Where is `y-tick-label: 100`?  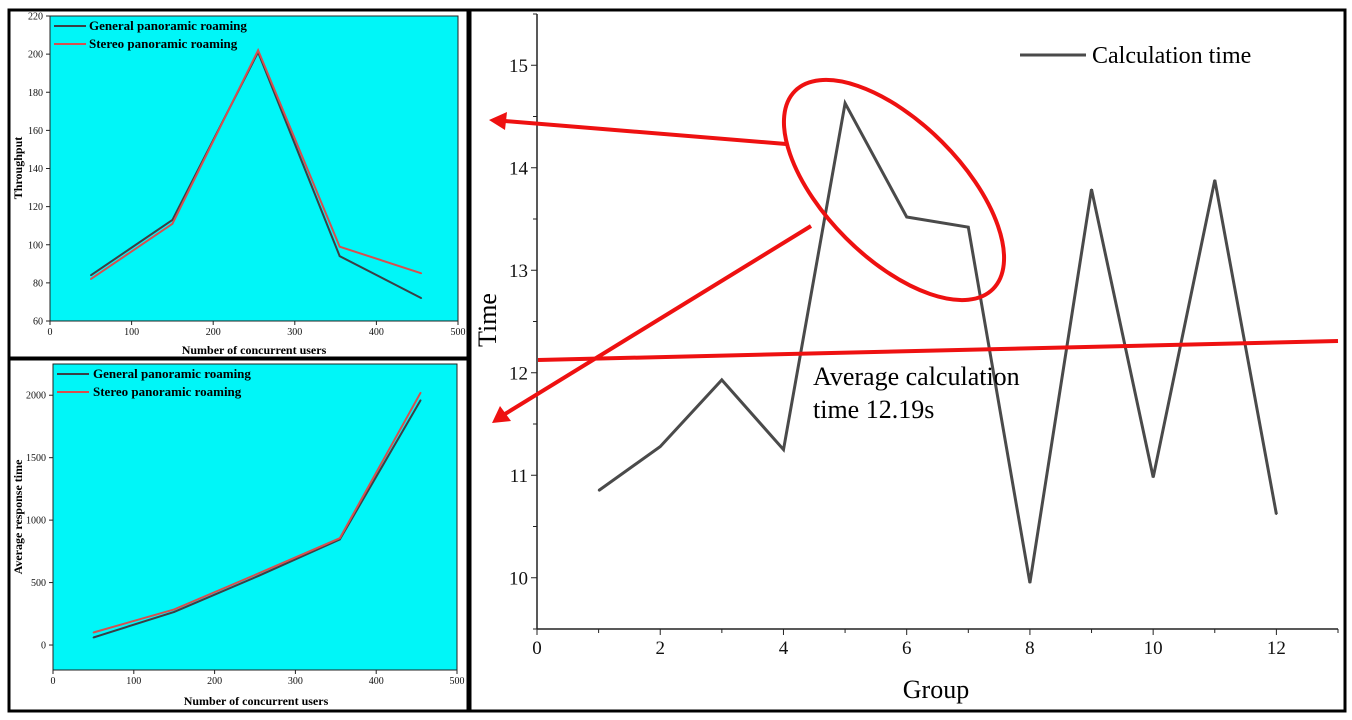
y-tick-label: 100 is located at coordinates (35, 245).